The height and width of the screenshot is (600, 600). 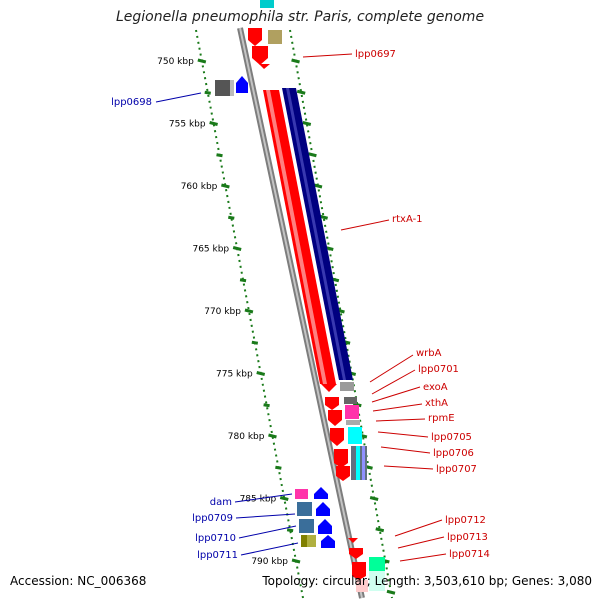 What do you see at coordinates (210, 250) in the screenshot?
I see `scale-tick-label: 765 kbp` at bounding box center [210, 250].